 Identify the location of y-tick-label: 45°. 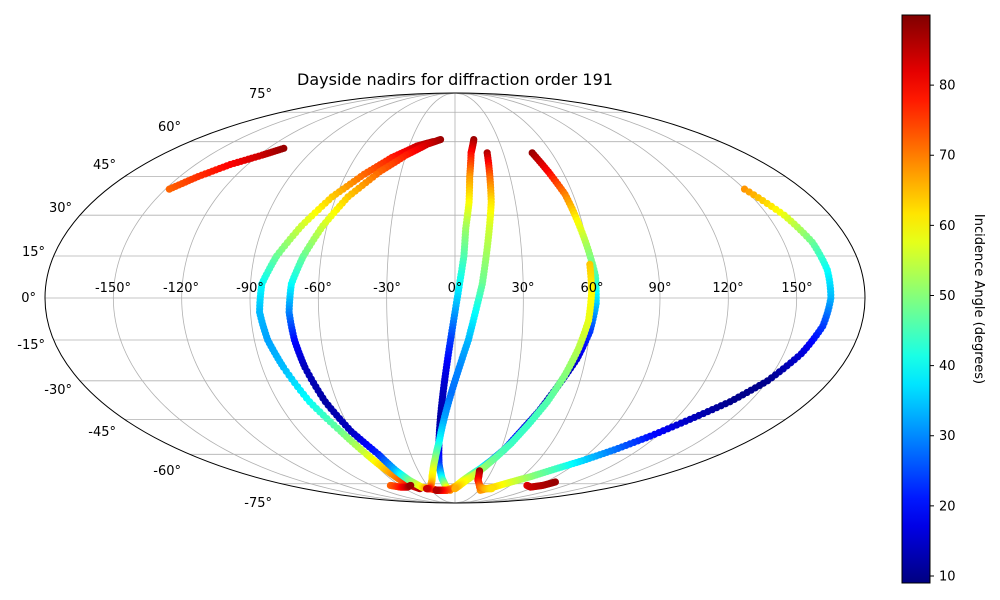
(104, 165).